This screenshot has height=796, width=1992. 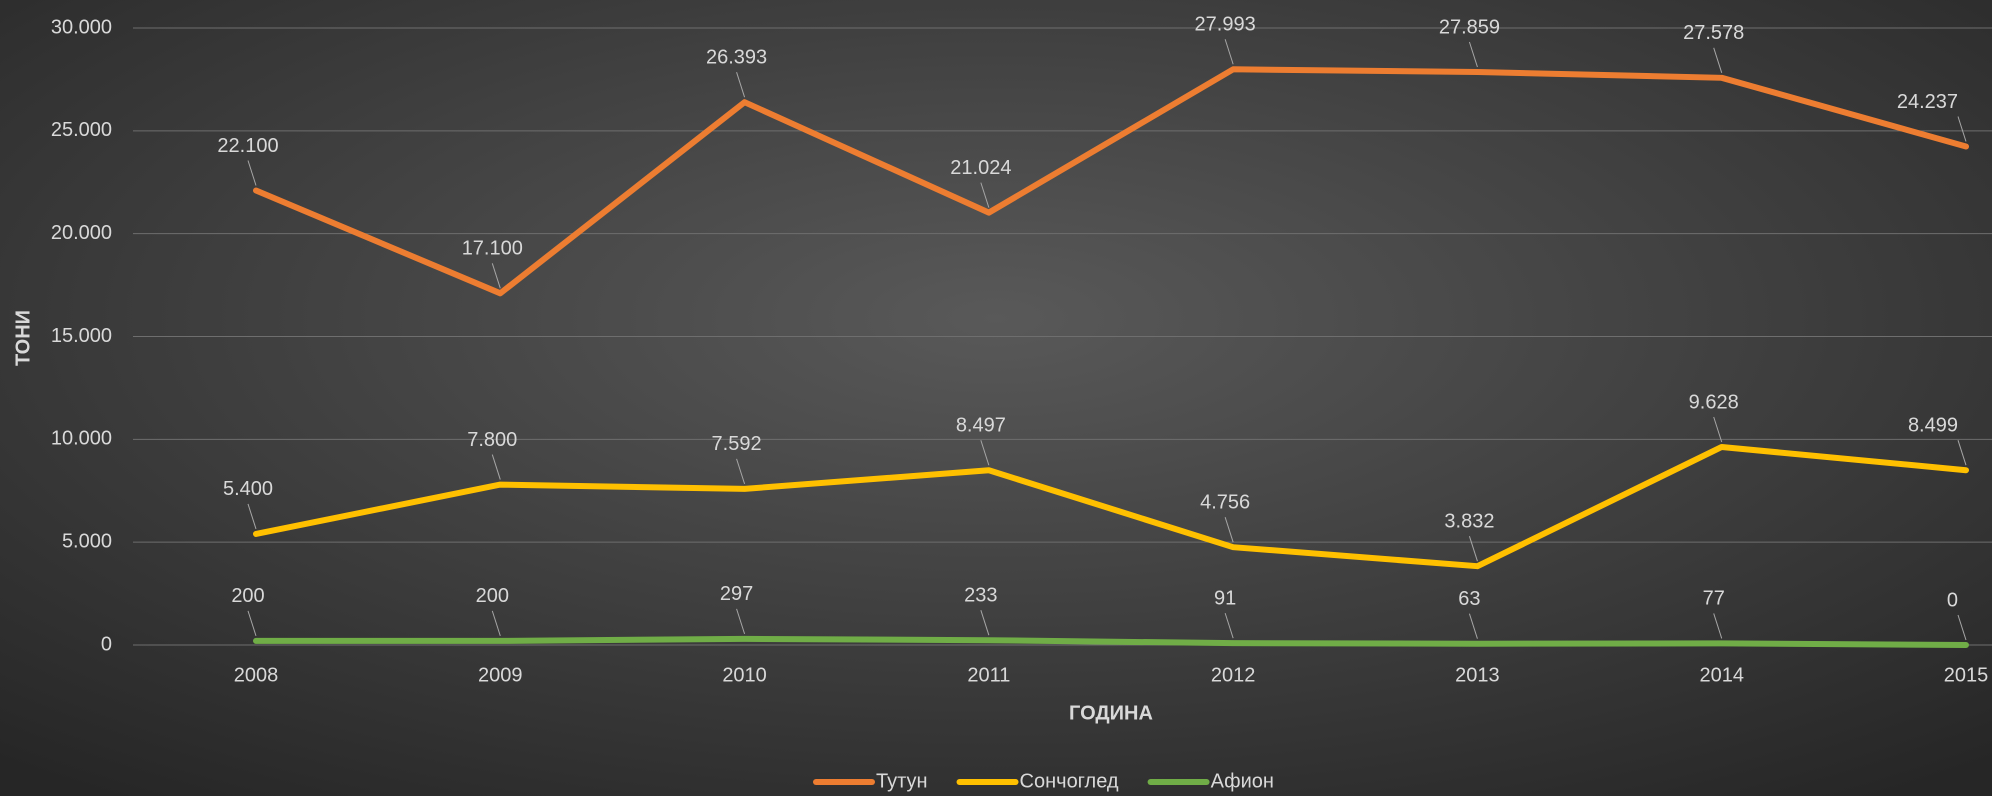 What do you see at coordinates (1714, 402) in the screenshot?
I see `data-label: 9.628` at bounding box center [1714, 402].